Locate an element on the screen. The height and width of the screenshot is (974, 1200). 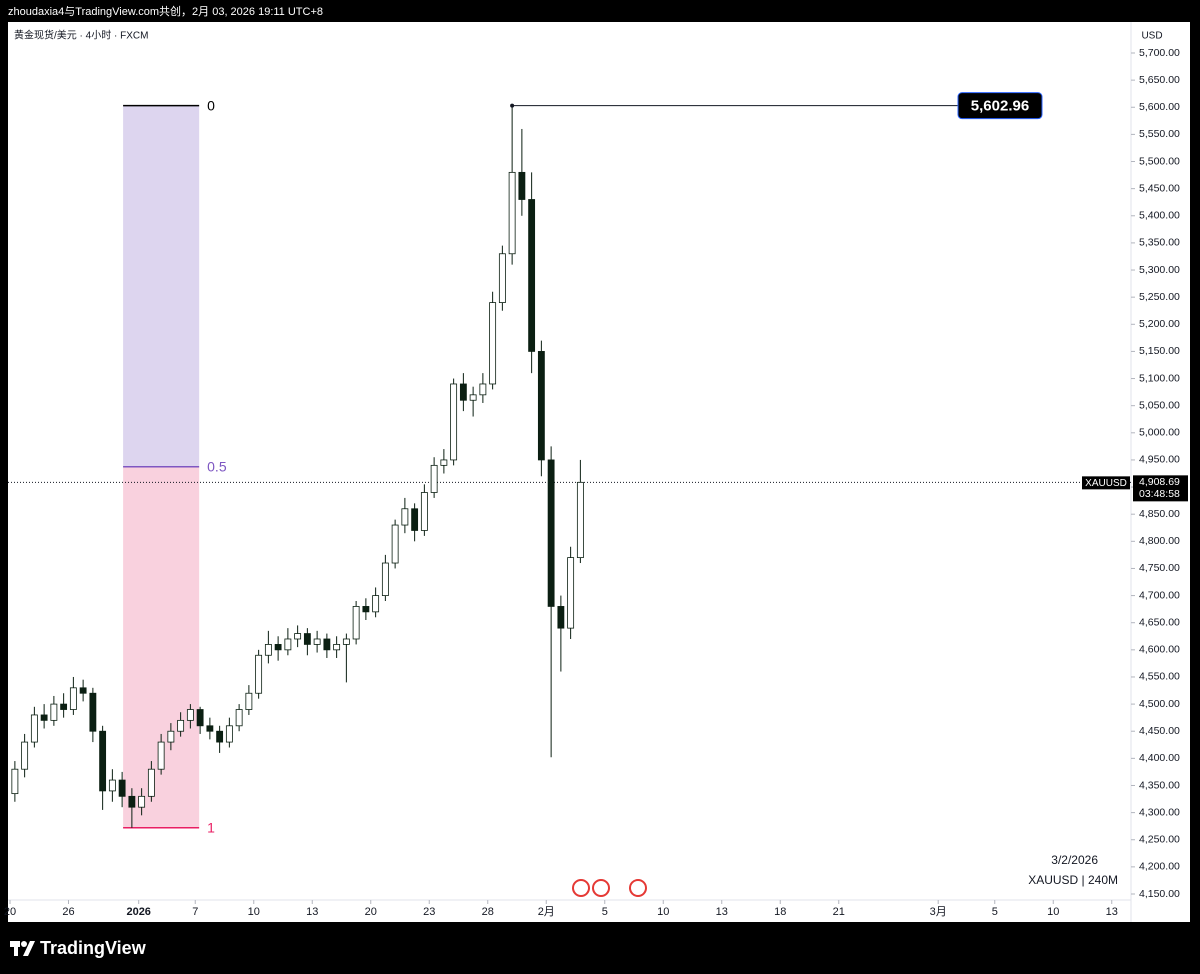
price-note-label: 5,602.96 is located at coordinates (1000, 106).